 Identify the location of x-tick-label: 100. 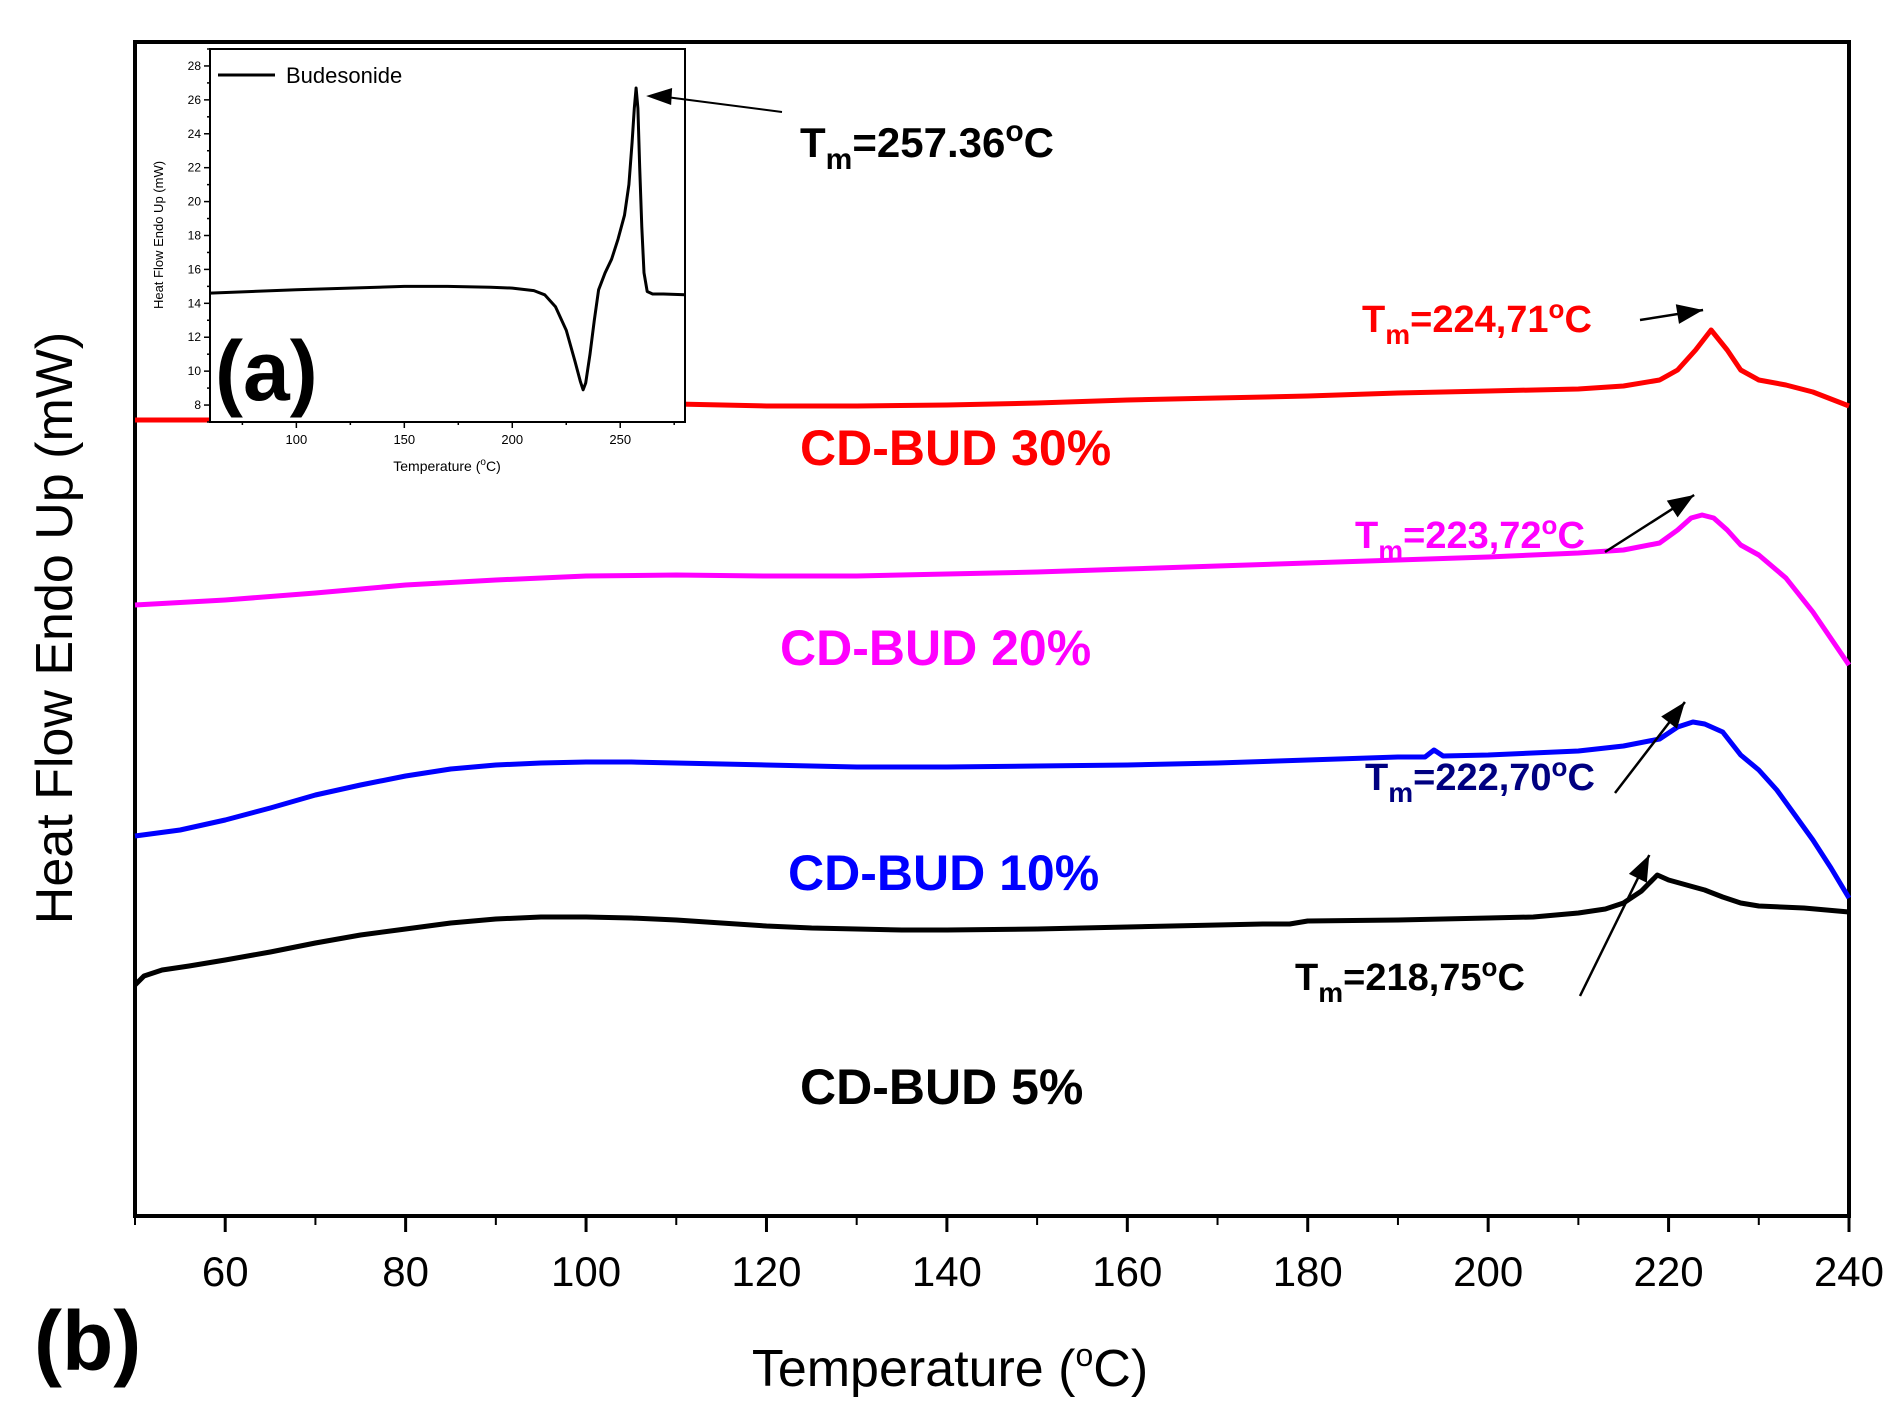
(586, 1271).